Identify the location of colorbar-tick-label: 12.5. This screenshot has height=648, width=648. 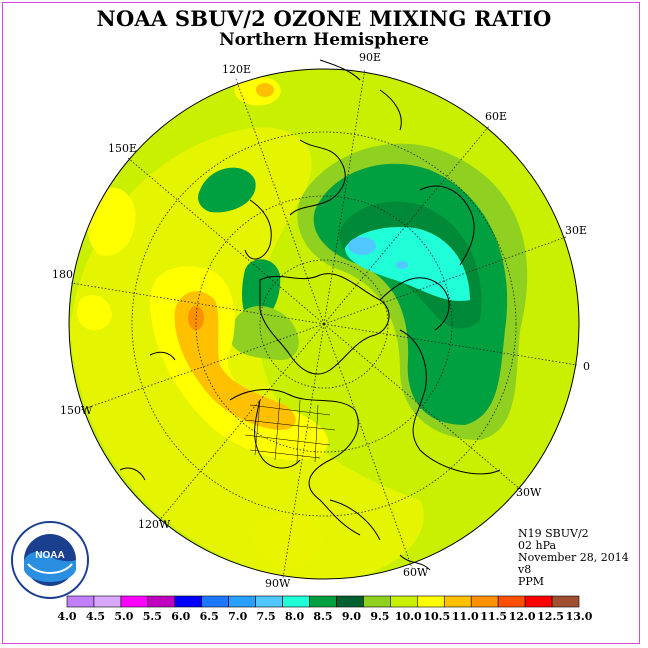
(550, 616).